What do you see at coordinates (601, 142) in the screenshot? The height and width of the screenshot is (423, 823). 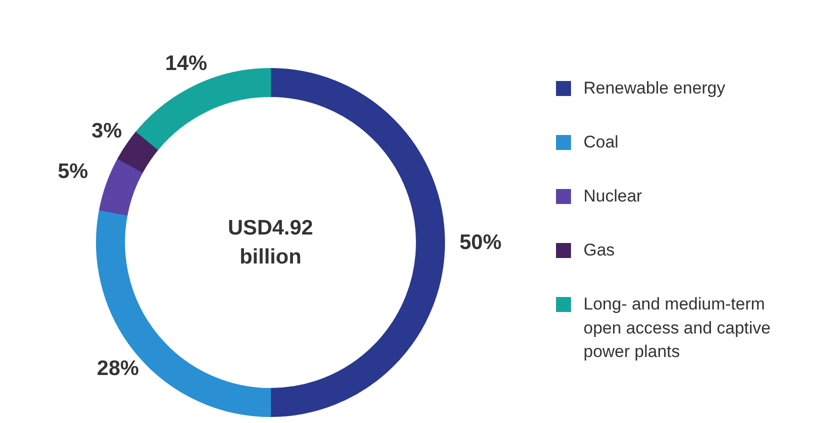 I see `legend-label: Coal` at bounding box center [601, 142].